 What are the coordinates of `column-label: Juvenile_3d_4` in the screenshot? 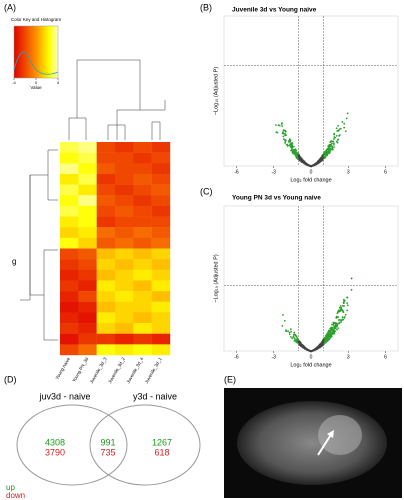 It's located at (135, 370).